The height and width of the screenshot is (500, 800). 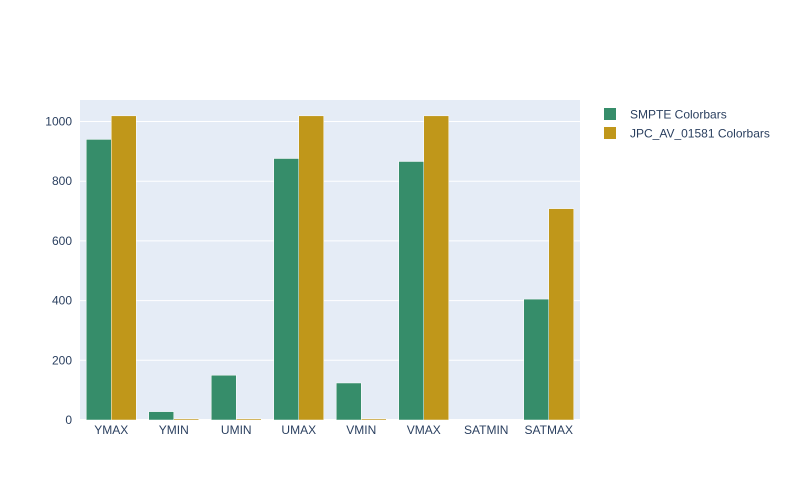 What do you see at coordinates (58, 270) in the screenshot?
I see `y-axis-ticks: 0 200 400 600 800 1000` at bounding box center [58, 270].